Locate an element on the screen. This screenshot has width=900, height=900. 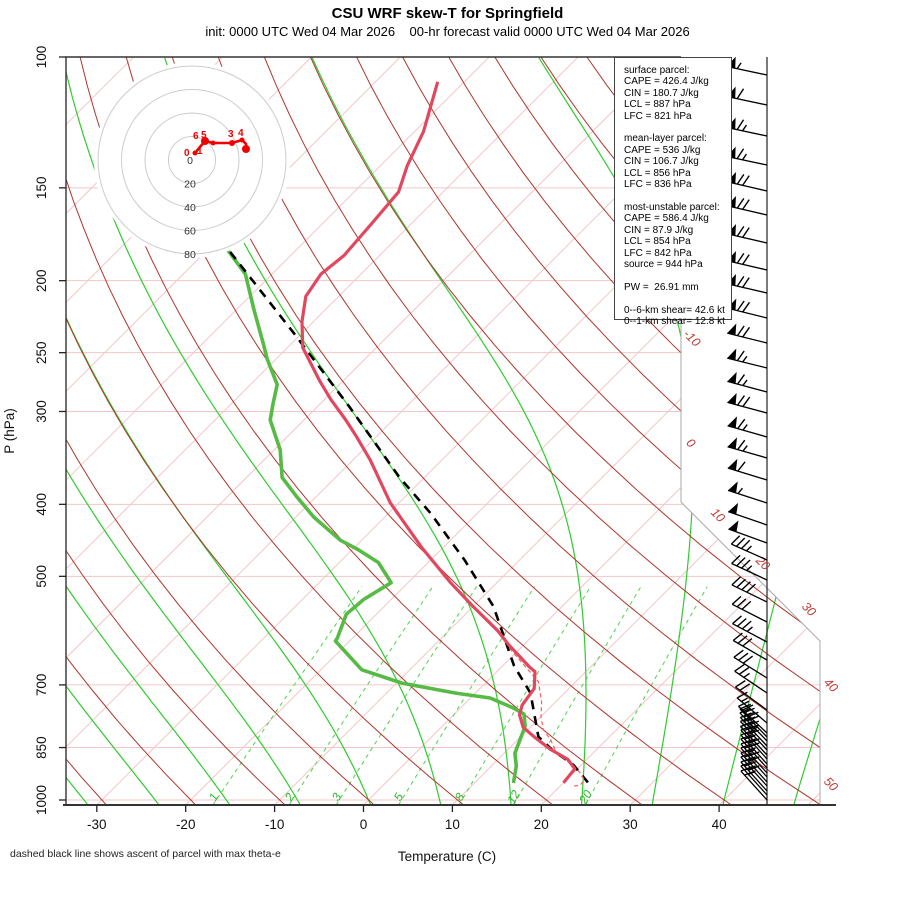
page-title: CSU WRF skew-T for Springfield is located at coordinates (447, 13).